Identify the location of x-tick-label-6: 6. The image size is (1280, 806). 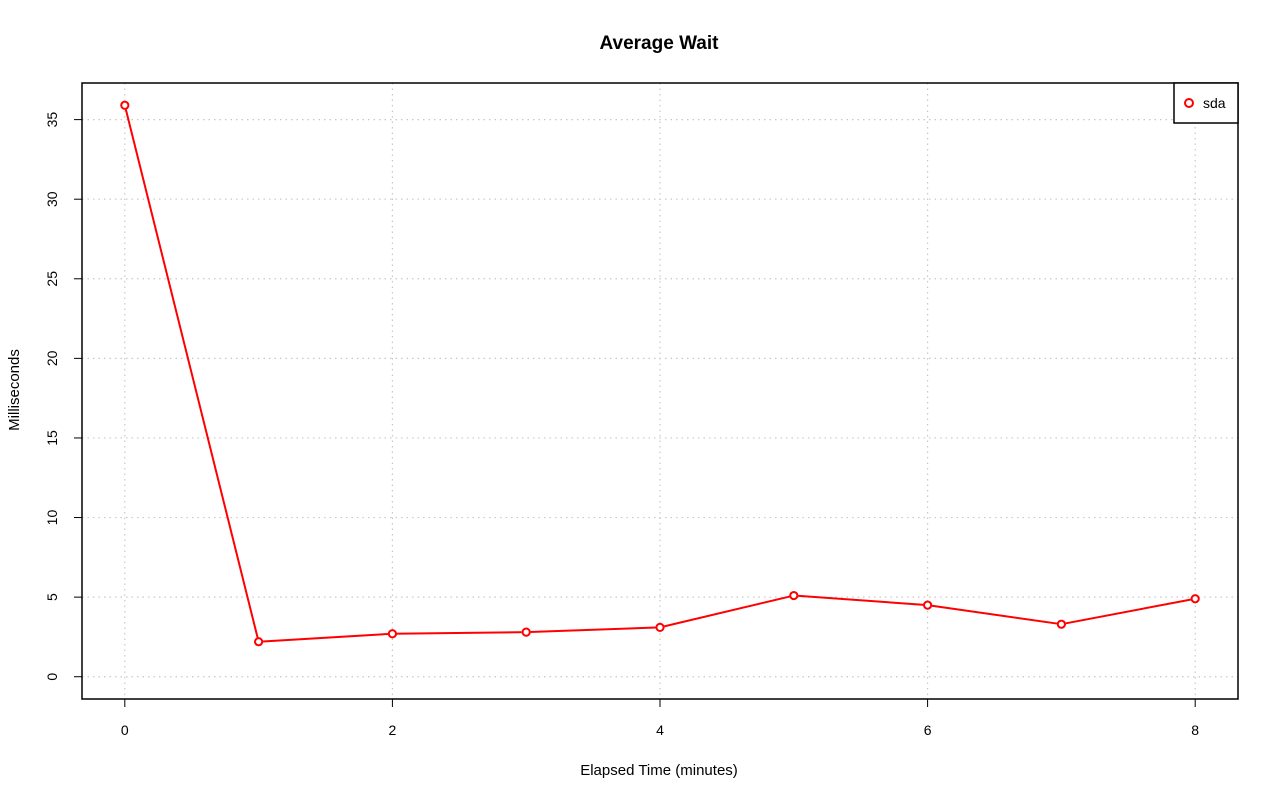
(928, 730).